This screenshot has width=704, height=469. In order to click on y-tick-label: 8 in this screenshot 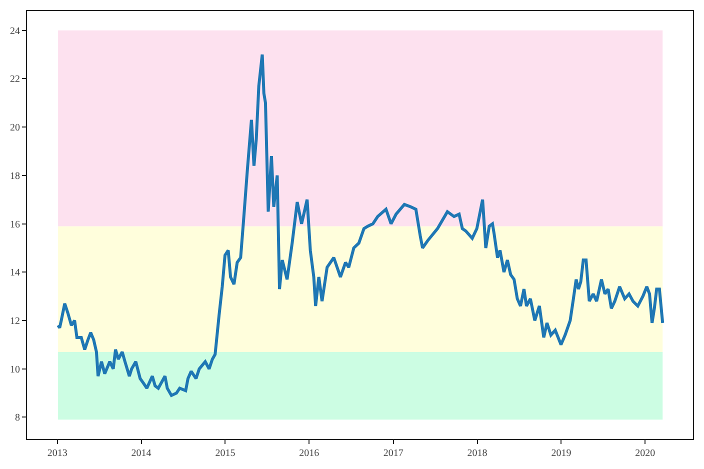, I will do `click(17, 418)`.